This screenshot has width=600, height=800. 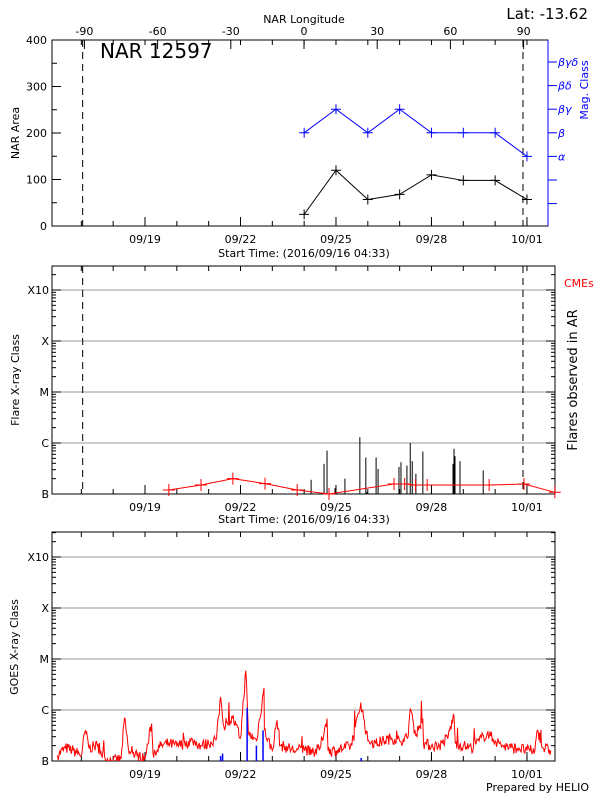 I want to click on x-axis-title-2: Start Time: (2016/09/16 04:33), so click(x=304, y=519).